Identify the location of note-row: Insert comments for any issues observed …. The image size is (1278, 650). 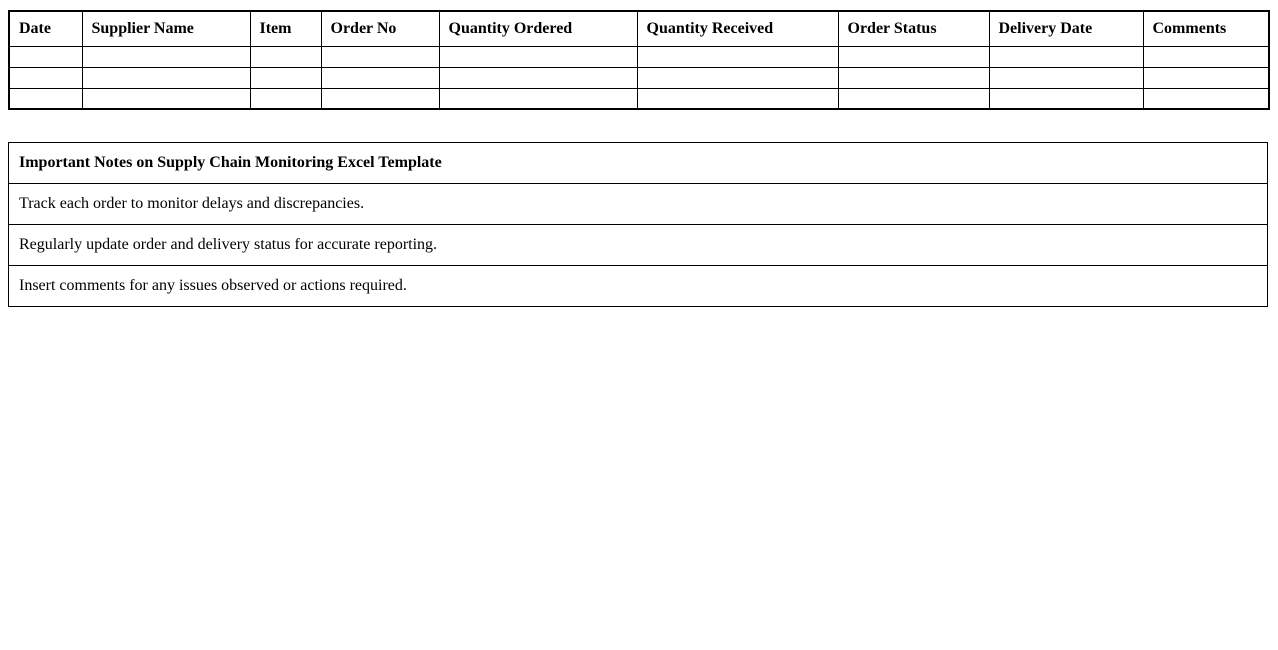
(638, 286).